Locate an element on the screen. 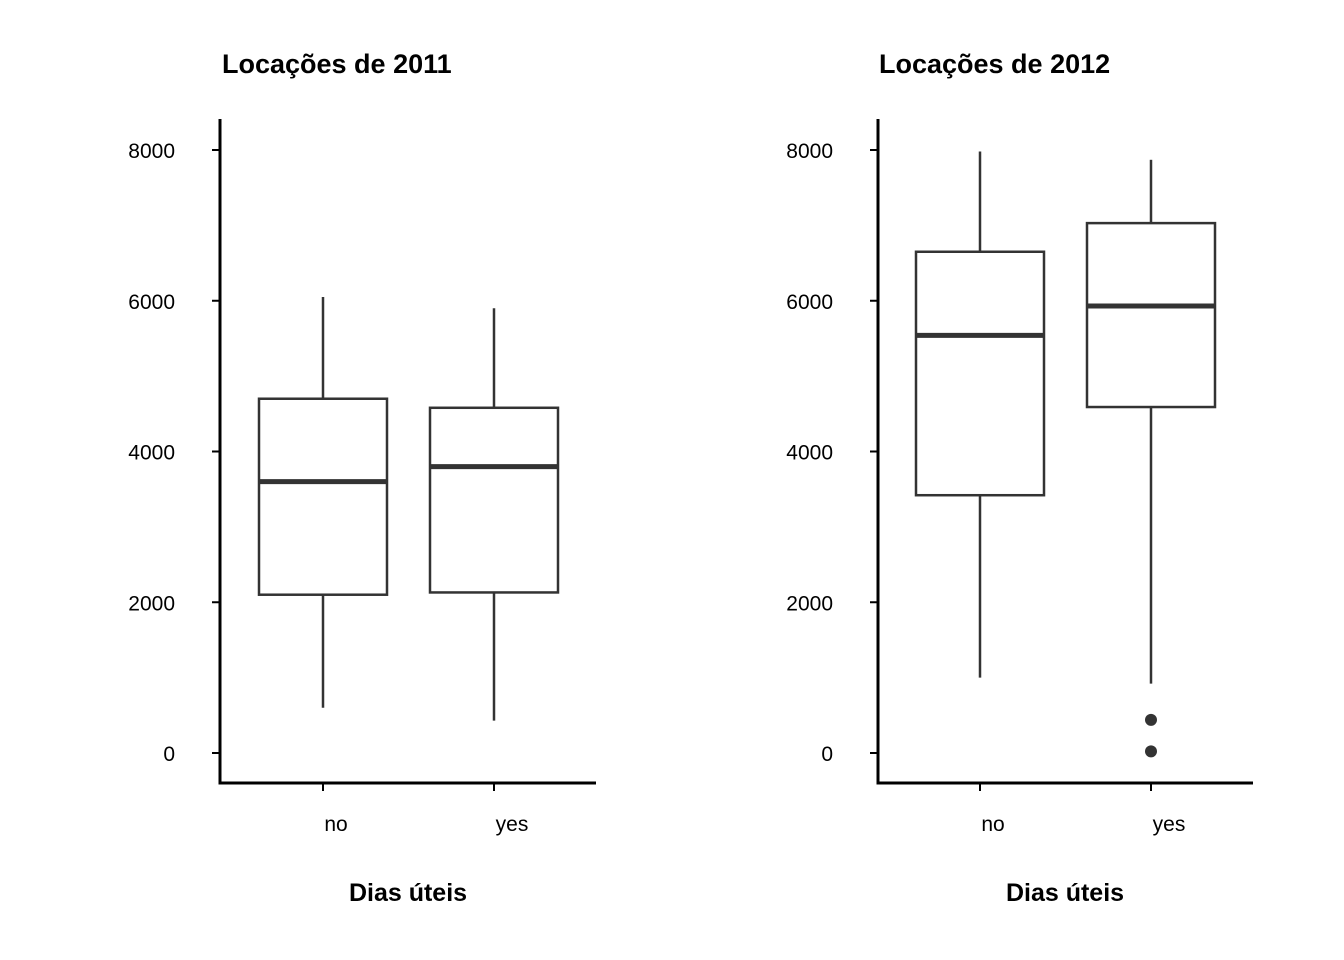 The width and height of the screenshot is (1344, 960). panel-title: Locações de 2012 is located at coordinates (994, 64).